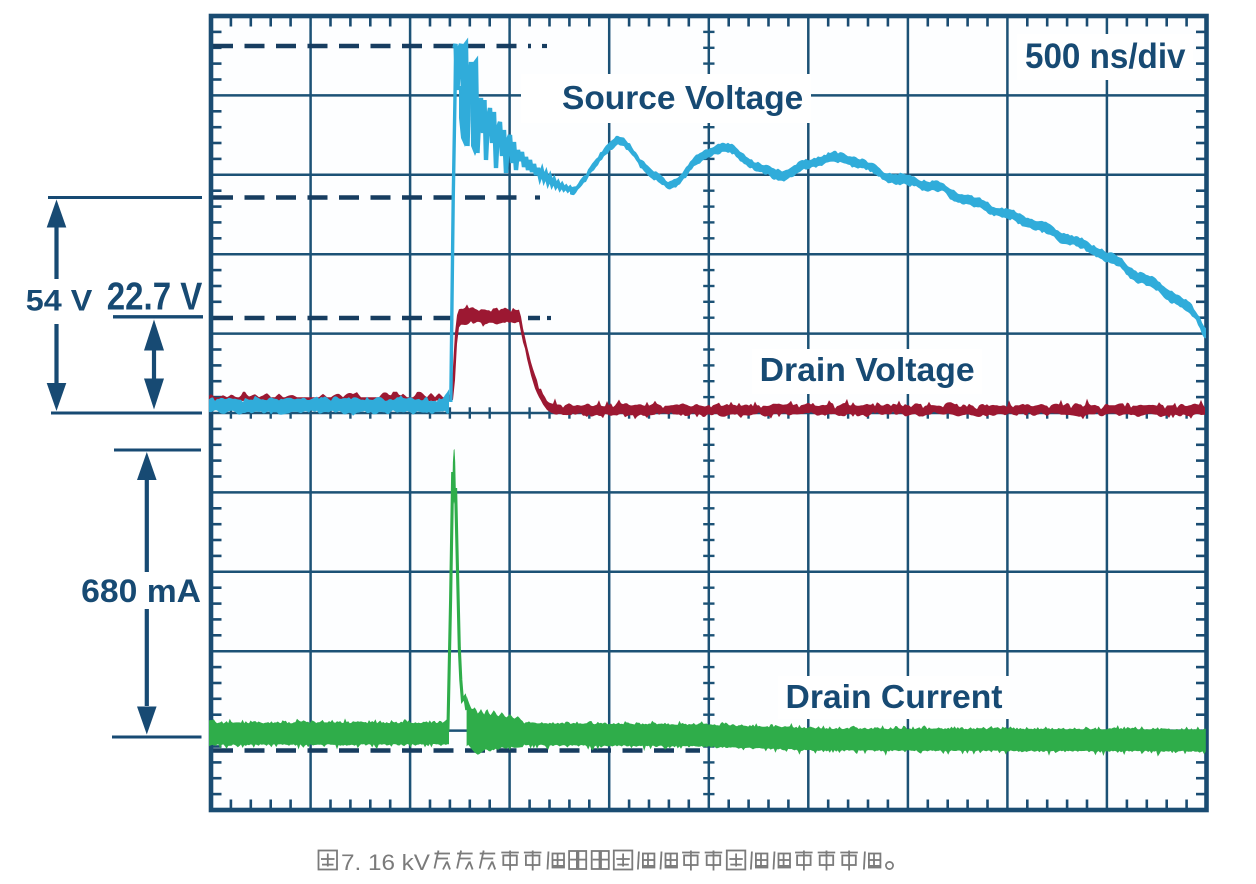 This screenshot has height=884, width=1256. Describe the element at coordinates (894, 697) in the screenshot. I see `svg-text: Drain Current` at that location.